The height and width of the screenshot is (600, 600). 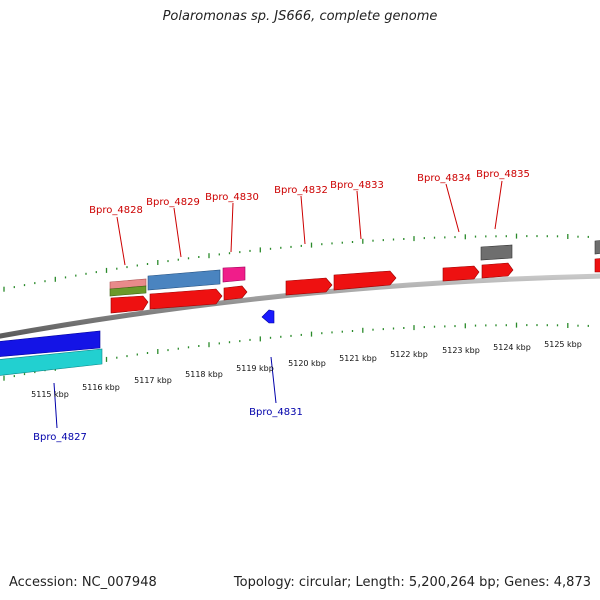 I want to click on gene-bpro-4828-cds, so click(x=129, y=304).